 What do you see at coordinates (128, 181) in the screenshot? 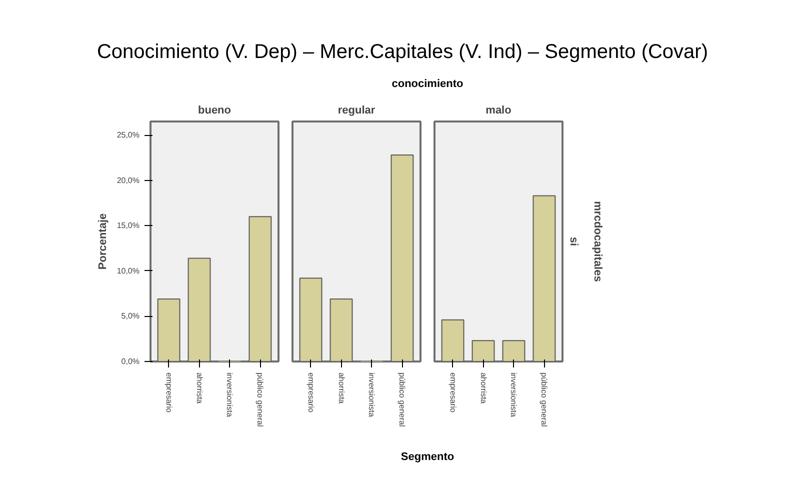
I see `y-tick-label: 20,0%` at bounding box center [128, 181].